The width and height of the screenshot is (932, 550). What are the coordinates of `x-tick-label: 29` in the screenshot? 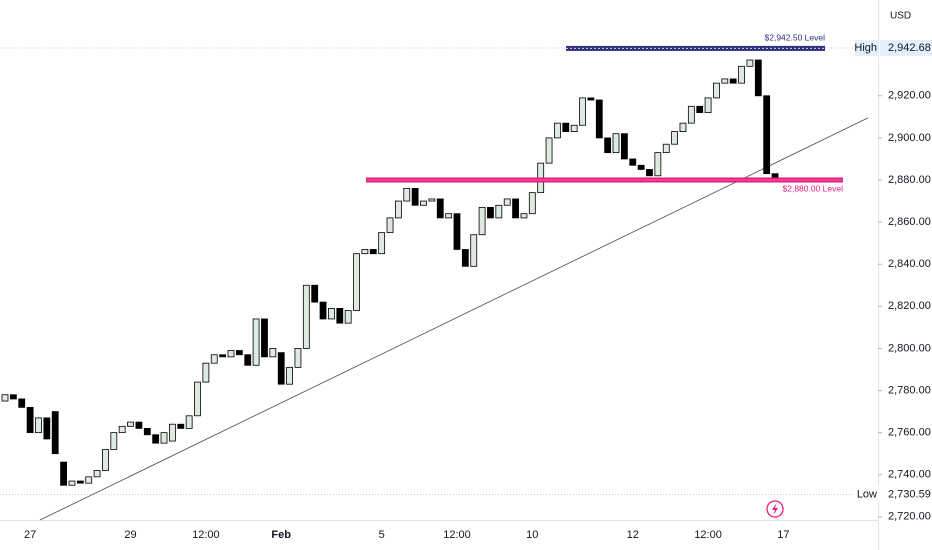 It's located at (130, 535).